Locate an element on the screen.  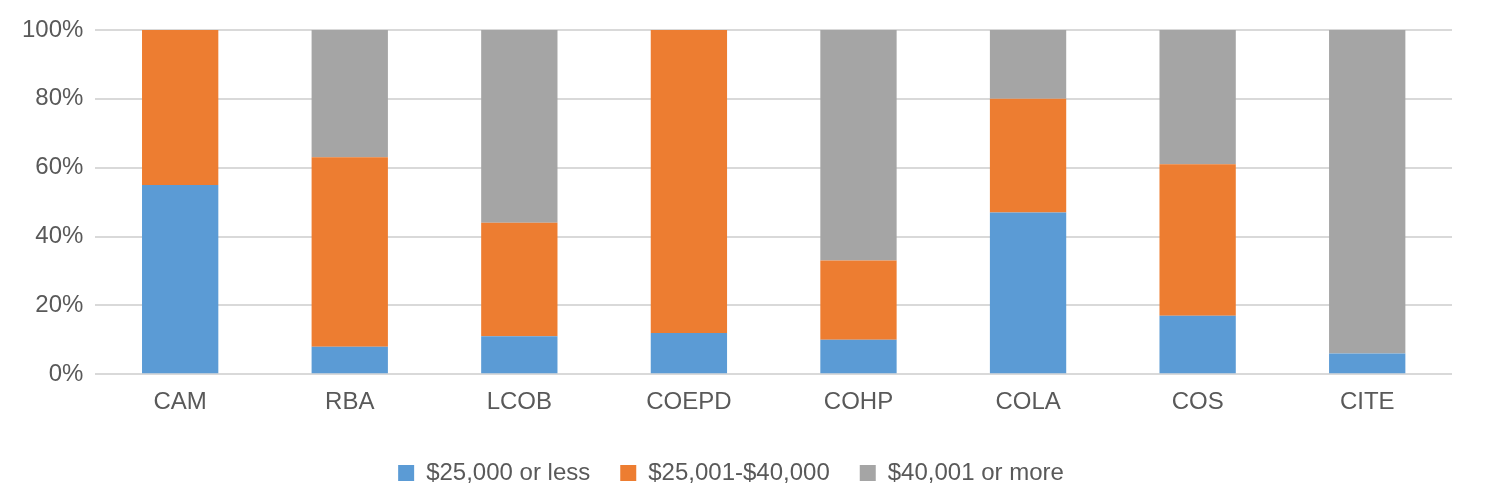
x-tick-label: COS is located at coordinates (1197, 401).